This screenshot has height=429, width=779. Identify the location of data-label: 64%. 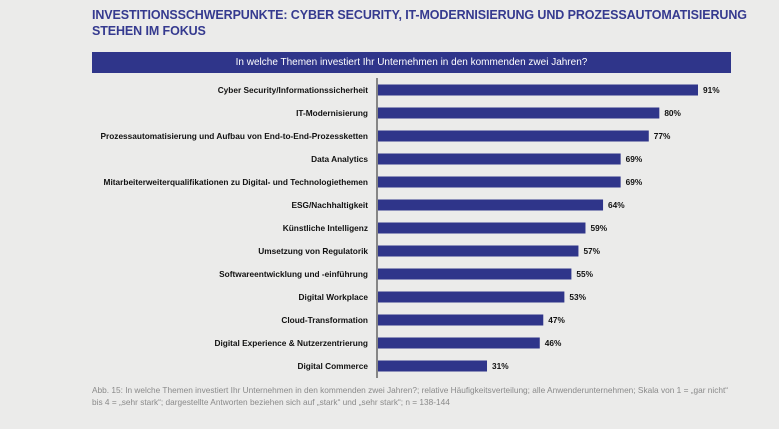
(616, 205).